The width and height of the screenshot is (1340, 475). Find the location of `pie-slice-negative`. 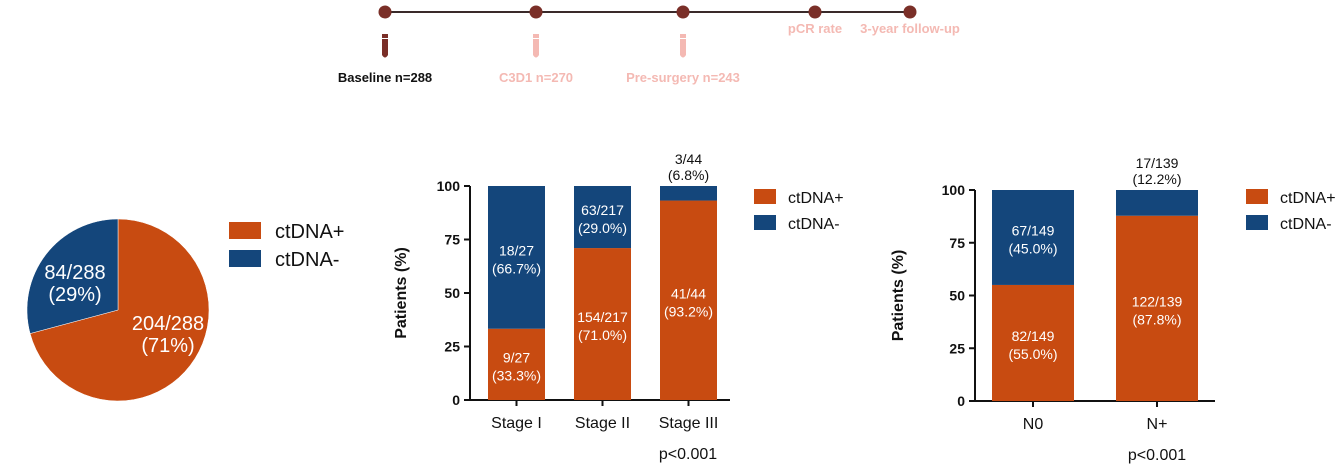

pie-slice-negative is located at coordinates (72, 276).